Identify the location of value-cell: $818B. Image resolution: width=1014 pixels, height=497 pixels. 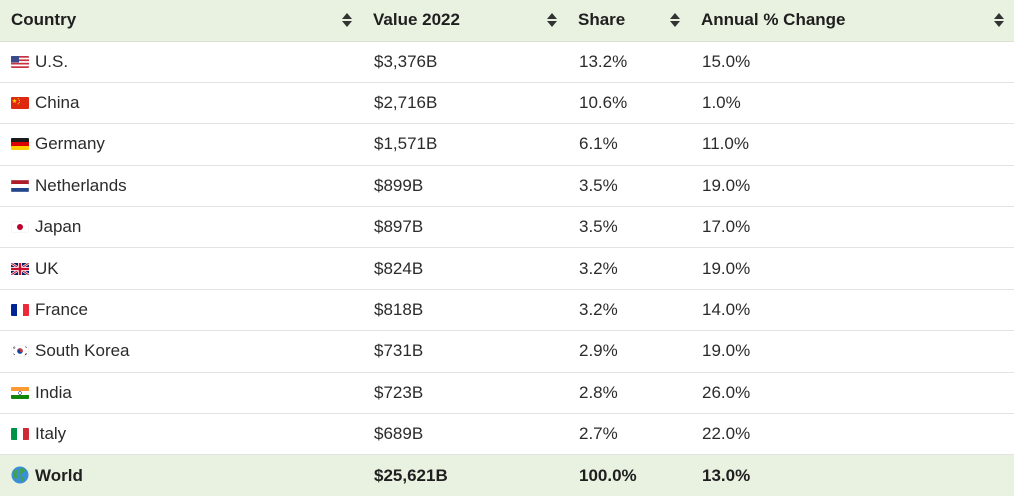
(464, 310).